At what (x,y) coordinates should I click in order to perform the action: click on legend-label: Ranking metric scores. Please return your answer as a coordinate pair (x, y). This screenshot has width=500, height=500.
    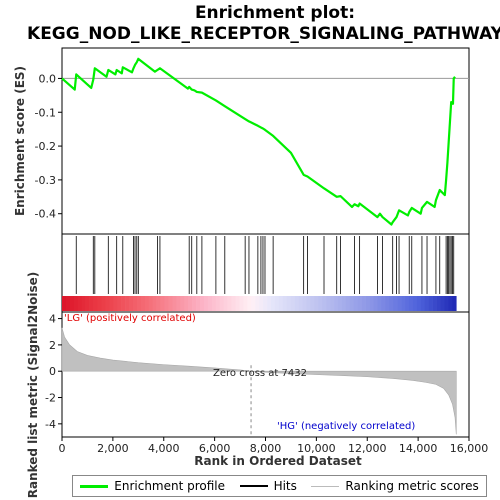
    Looking at the image, I should click on (412, 486).